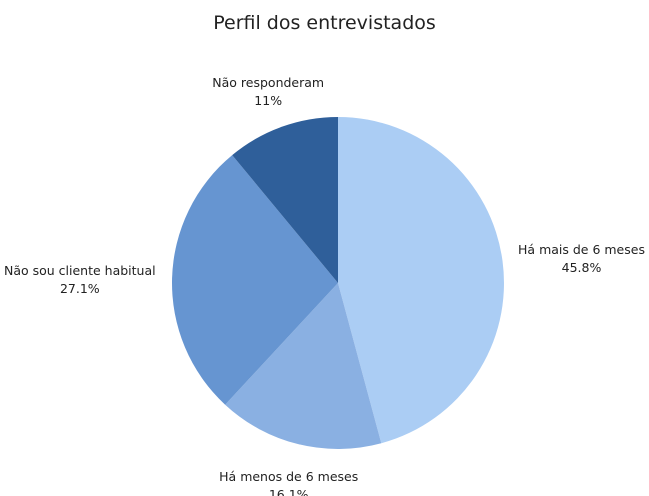 The height and width of the screenshot is (496, 649). Describe the element at coordinates (324, 23) in the screenshot. I see `chart-title: Perfil dos entrevistados` at that location.